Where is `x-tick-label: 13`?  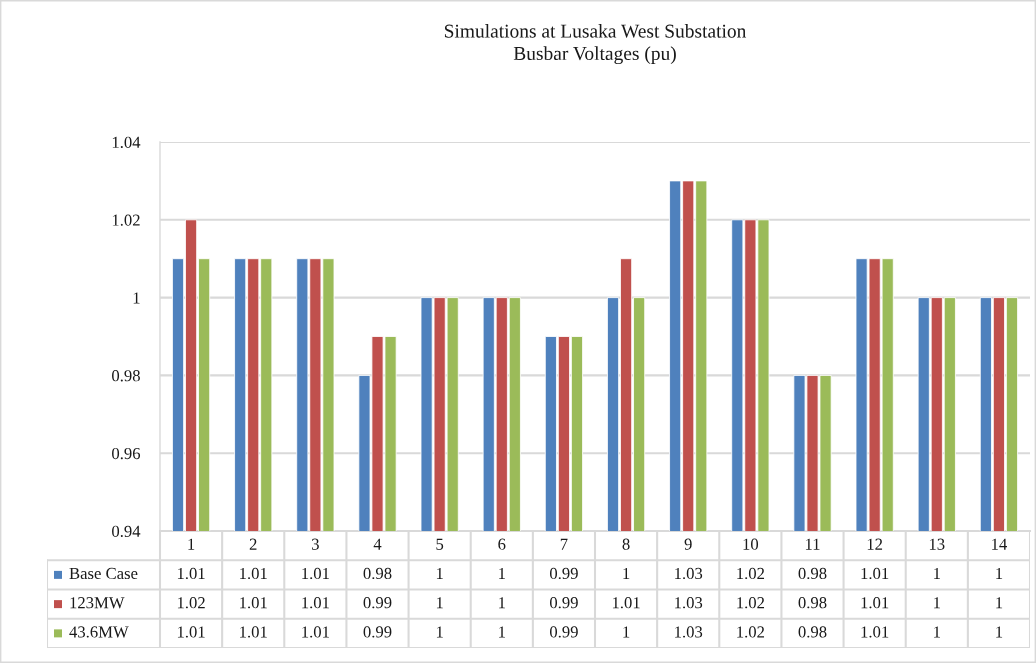
x-tick-label: 13 is located at coordinates (937, 544).